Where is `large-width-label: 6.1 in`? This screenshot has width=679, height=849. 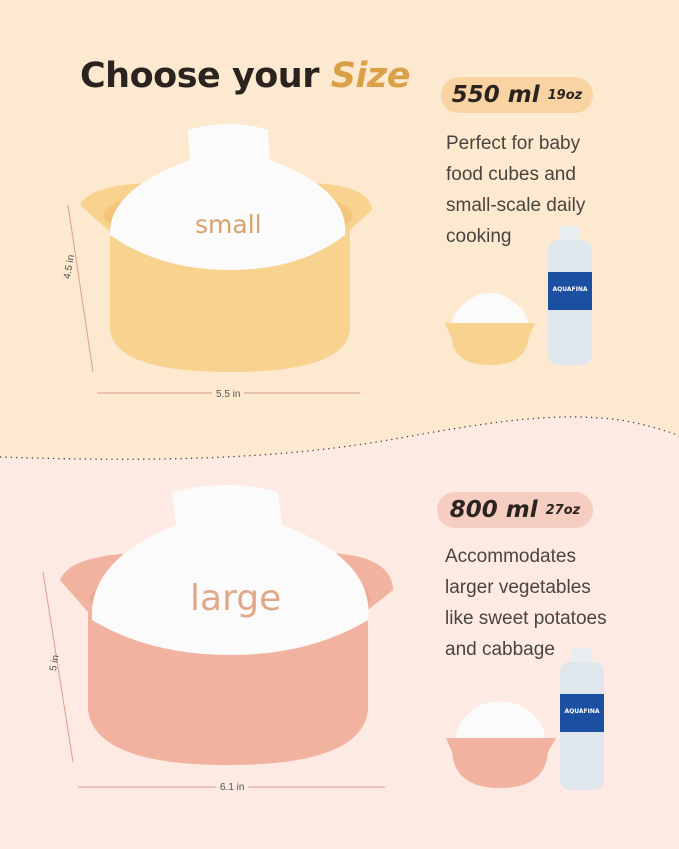
large-width-label: 6.1 in is located at coordinates (232, 787).